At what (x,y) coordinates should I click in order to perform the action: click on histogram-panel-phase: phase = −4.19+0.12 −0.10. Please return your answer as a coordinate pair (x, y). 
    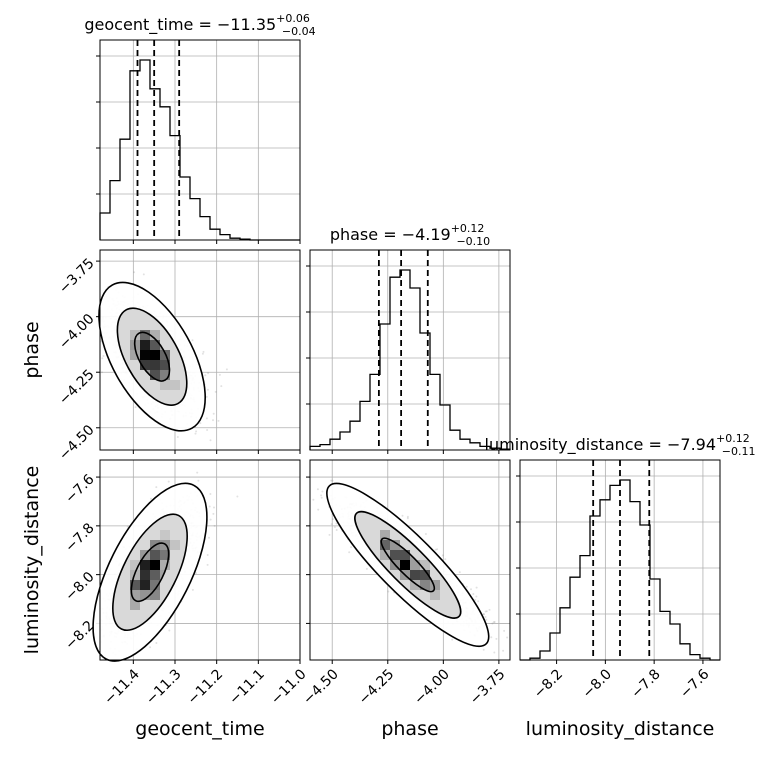
    Looking at the image, I should click on (408, 338).